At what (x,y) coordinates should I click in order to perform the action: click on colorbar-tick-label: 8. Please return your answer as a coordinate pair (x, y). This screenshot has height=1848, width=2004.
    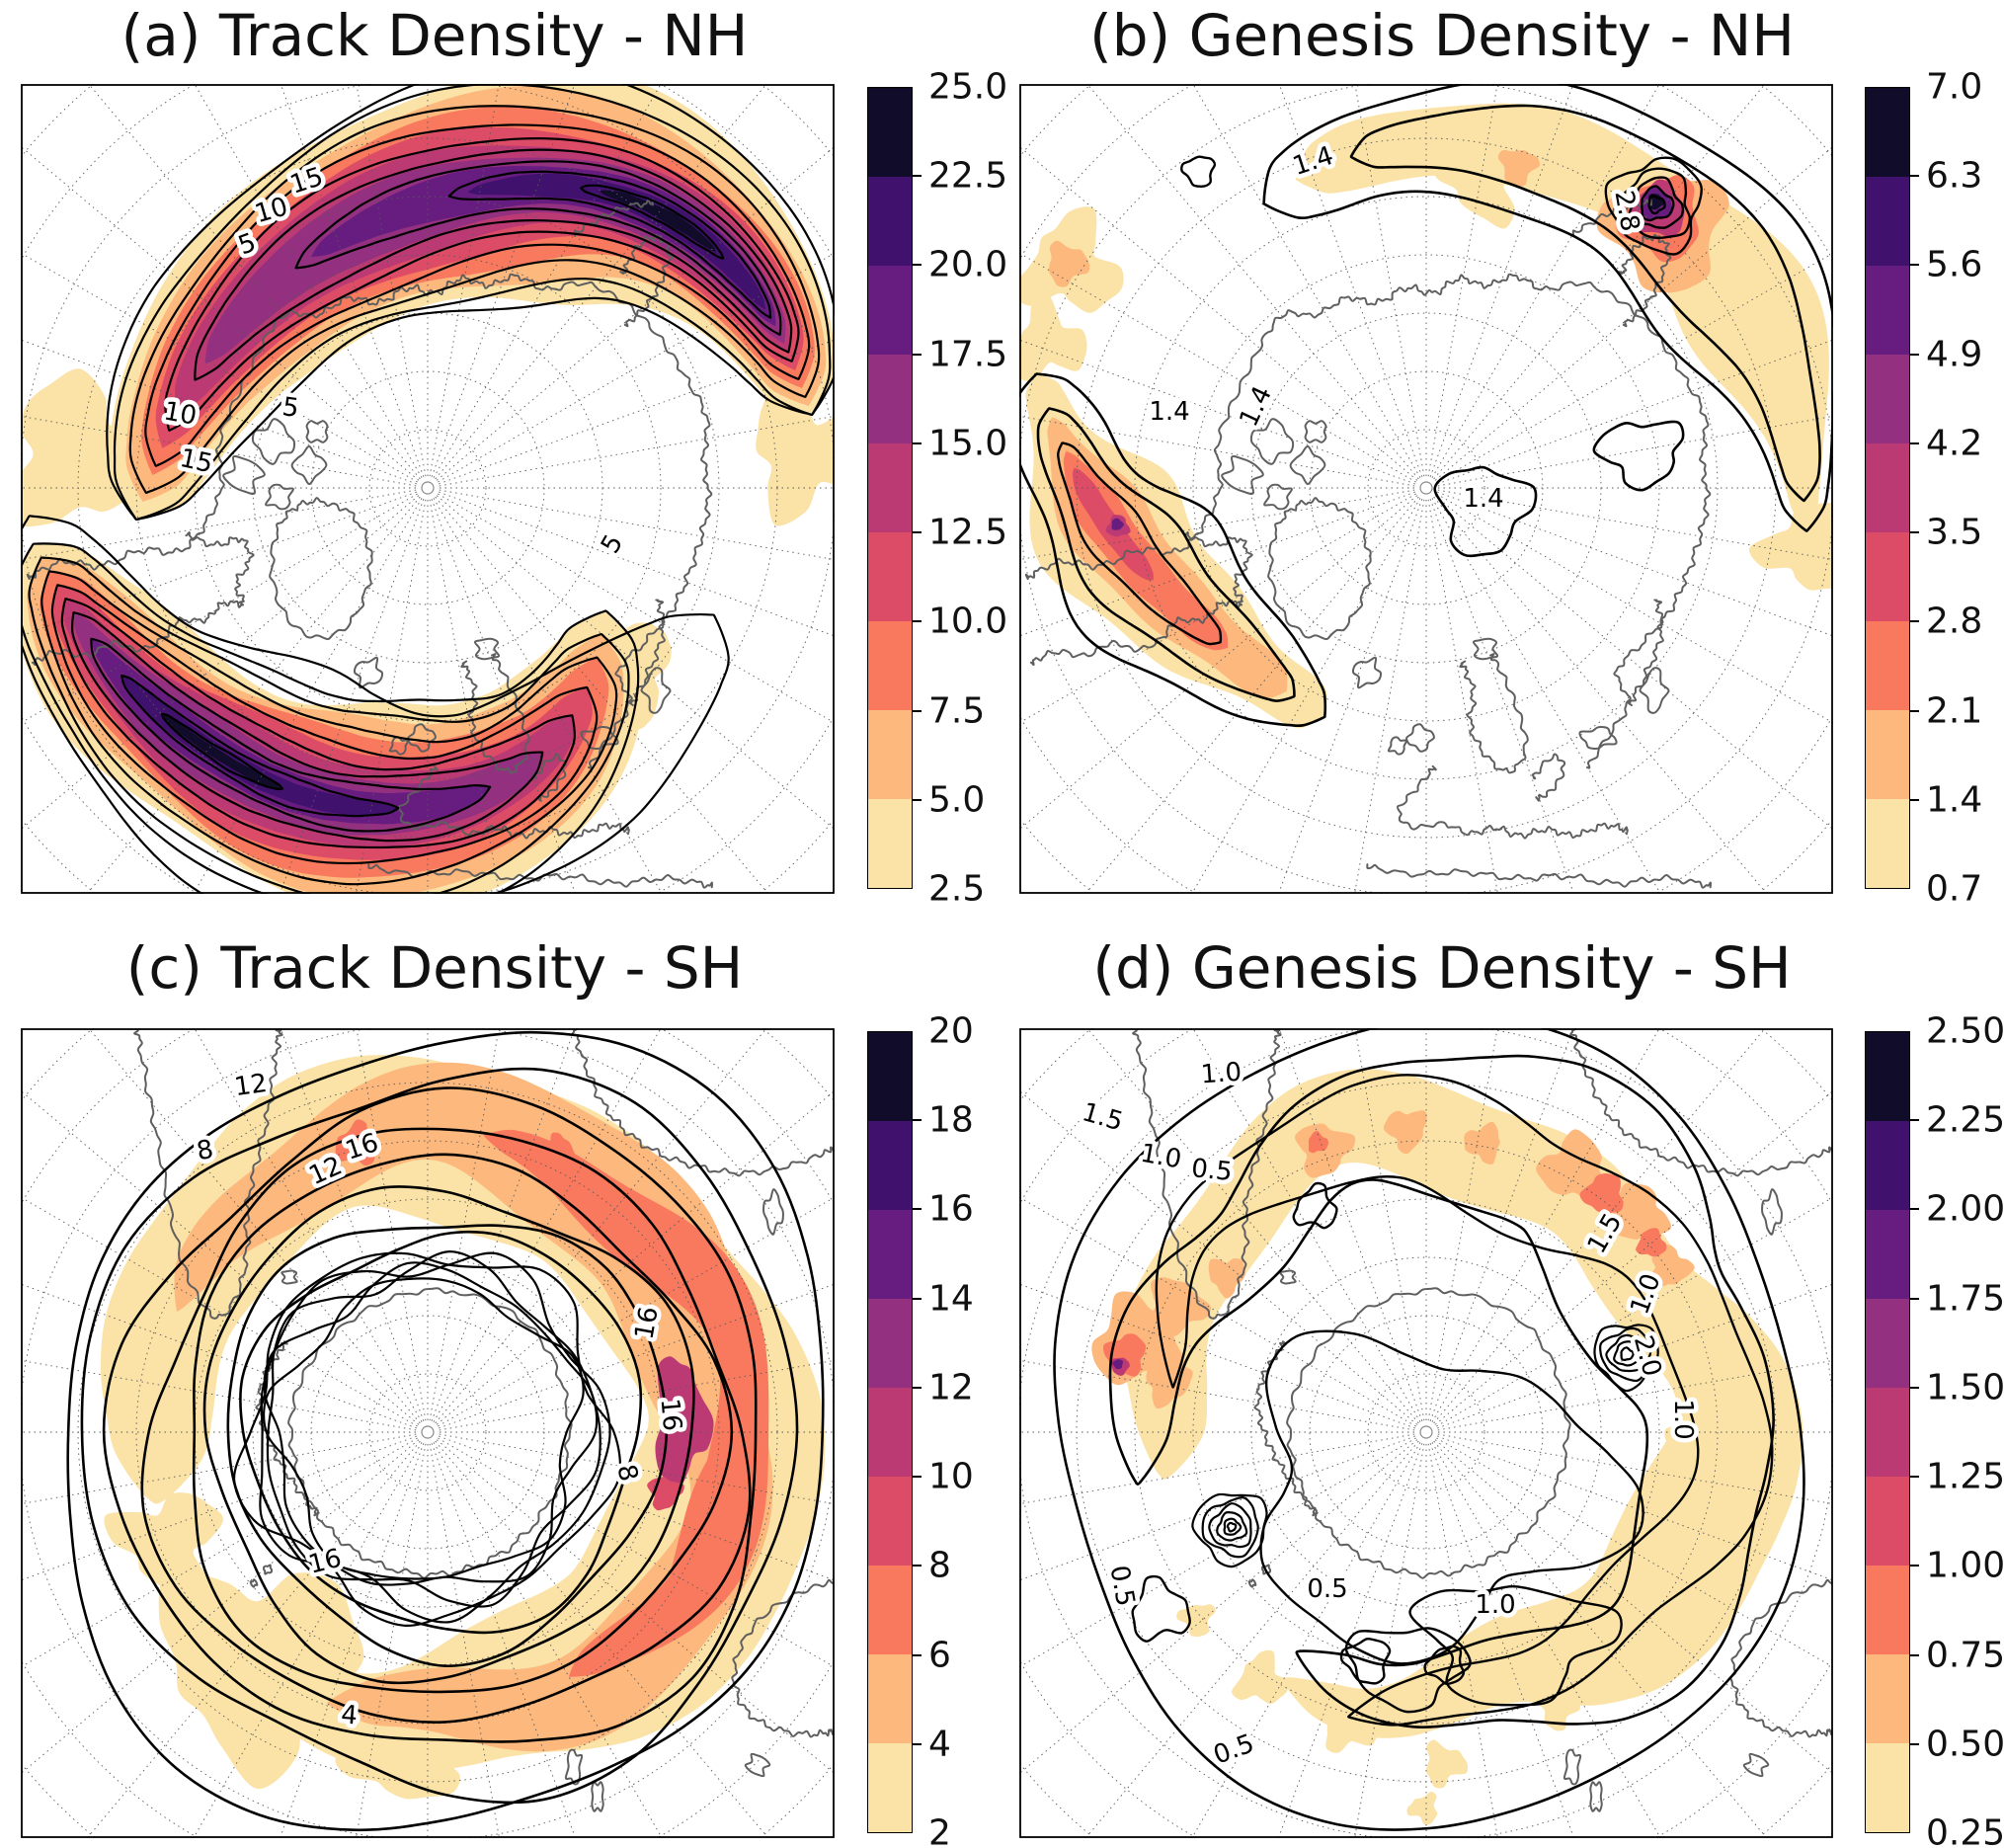
    Looking at the image, I should click on (939, 1566).